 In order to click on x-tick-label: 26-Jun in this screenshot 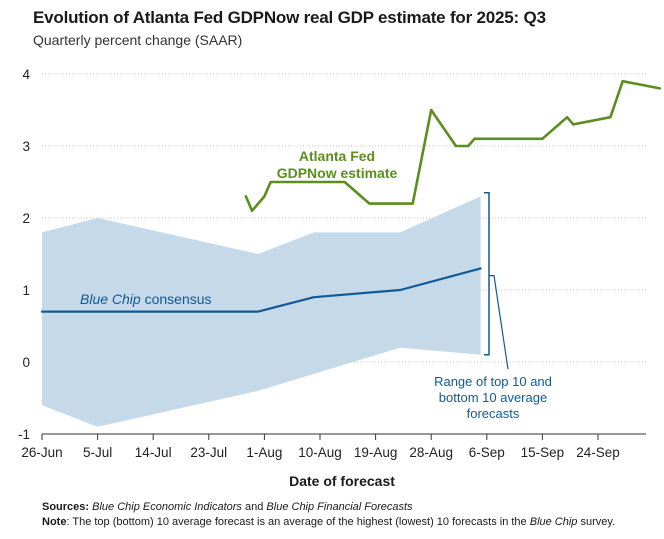, I will do `click(41, 452)`.